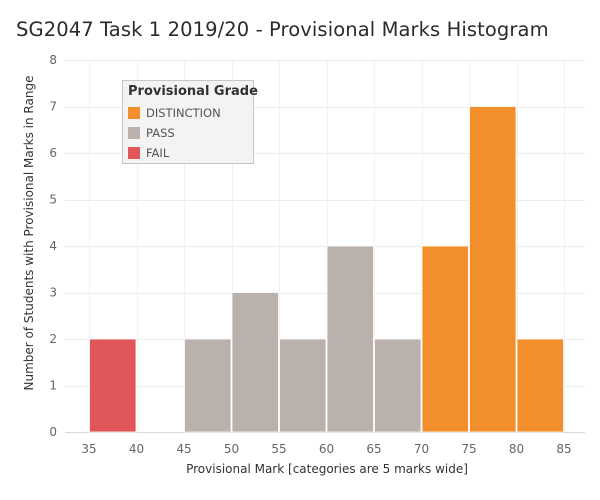  What do you see at coordinates (53, 386) in the screenshot?
I see `y-tick-label: 1` at bounding box center [53, 386].